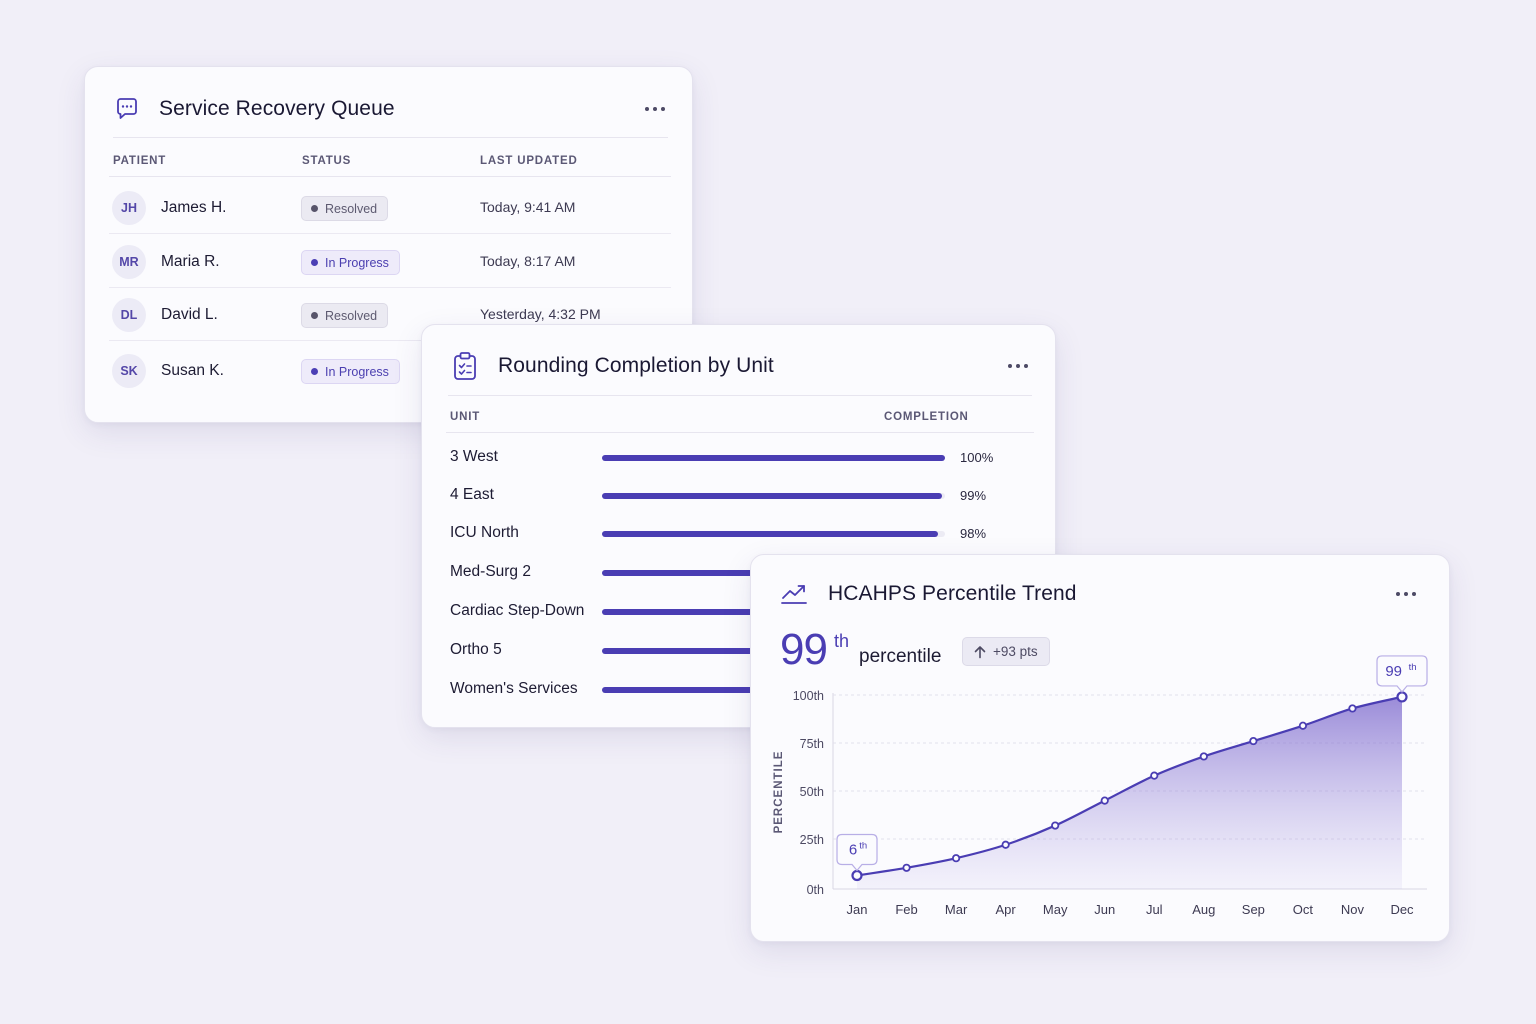 The height and width of the screenshot is (1024, 1536). Describe the element at coordinates (1393, 671) in the screenshot. I see `annotation-value: 99` at that location.